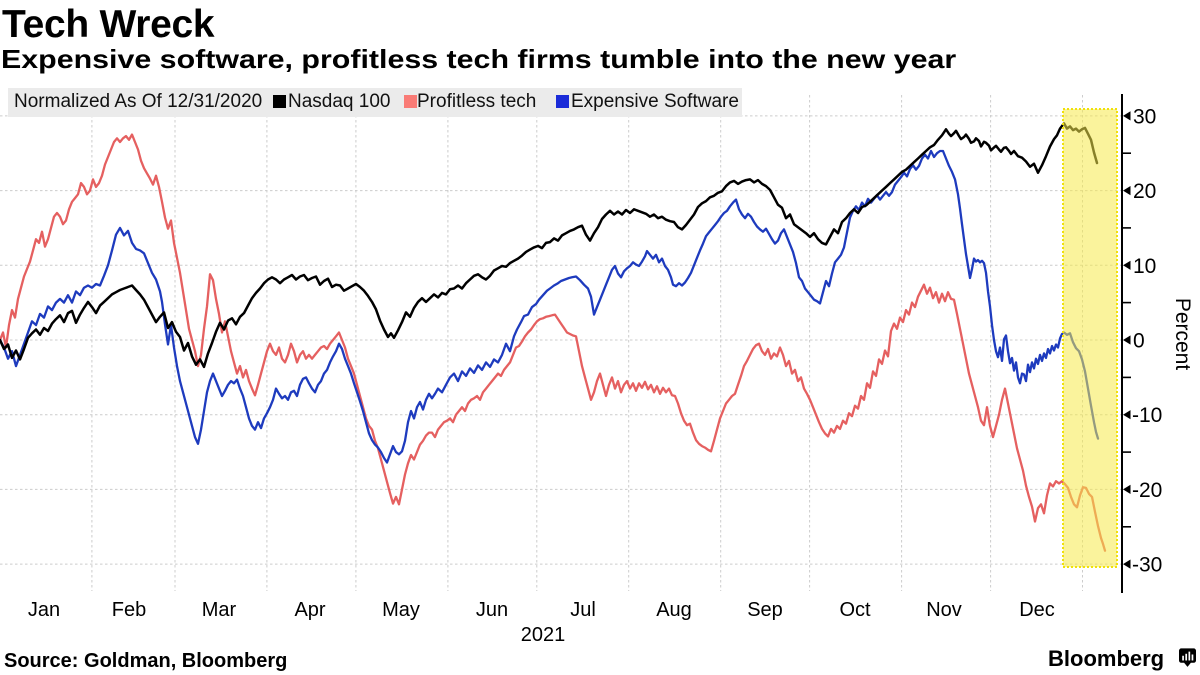 The image size is (1200, 675). Describe the element at coordinates (219, 610) in the screenshot. I see `svg-text: Mar` at that location.